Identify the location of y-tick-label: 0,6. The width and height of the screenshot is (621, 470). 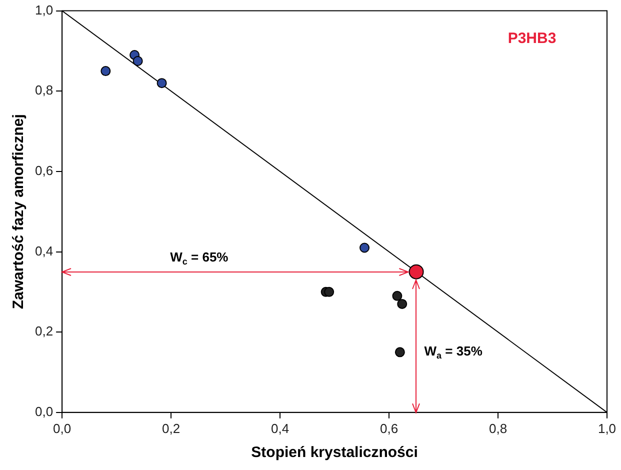
(44, 170).